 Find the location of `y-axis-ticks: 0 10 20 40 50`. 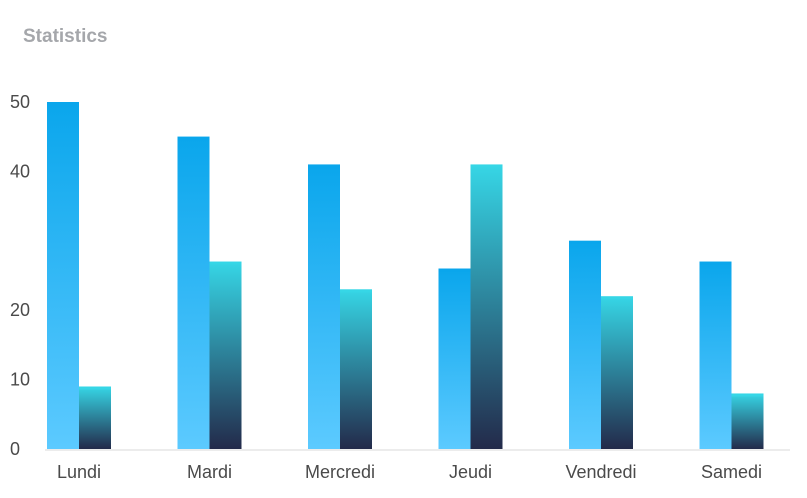

y-axis-ticks: 0 10 20 40 50 is located at coordinates (20, 275).